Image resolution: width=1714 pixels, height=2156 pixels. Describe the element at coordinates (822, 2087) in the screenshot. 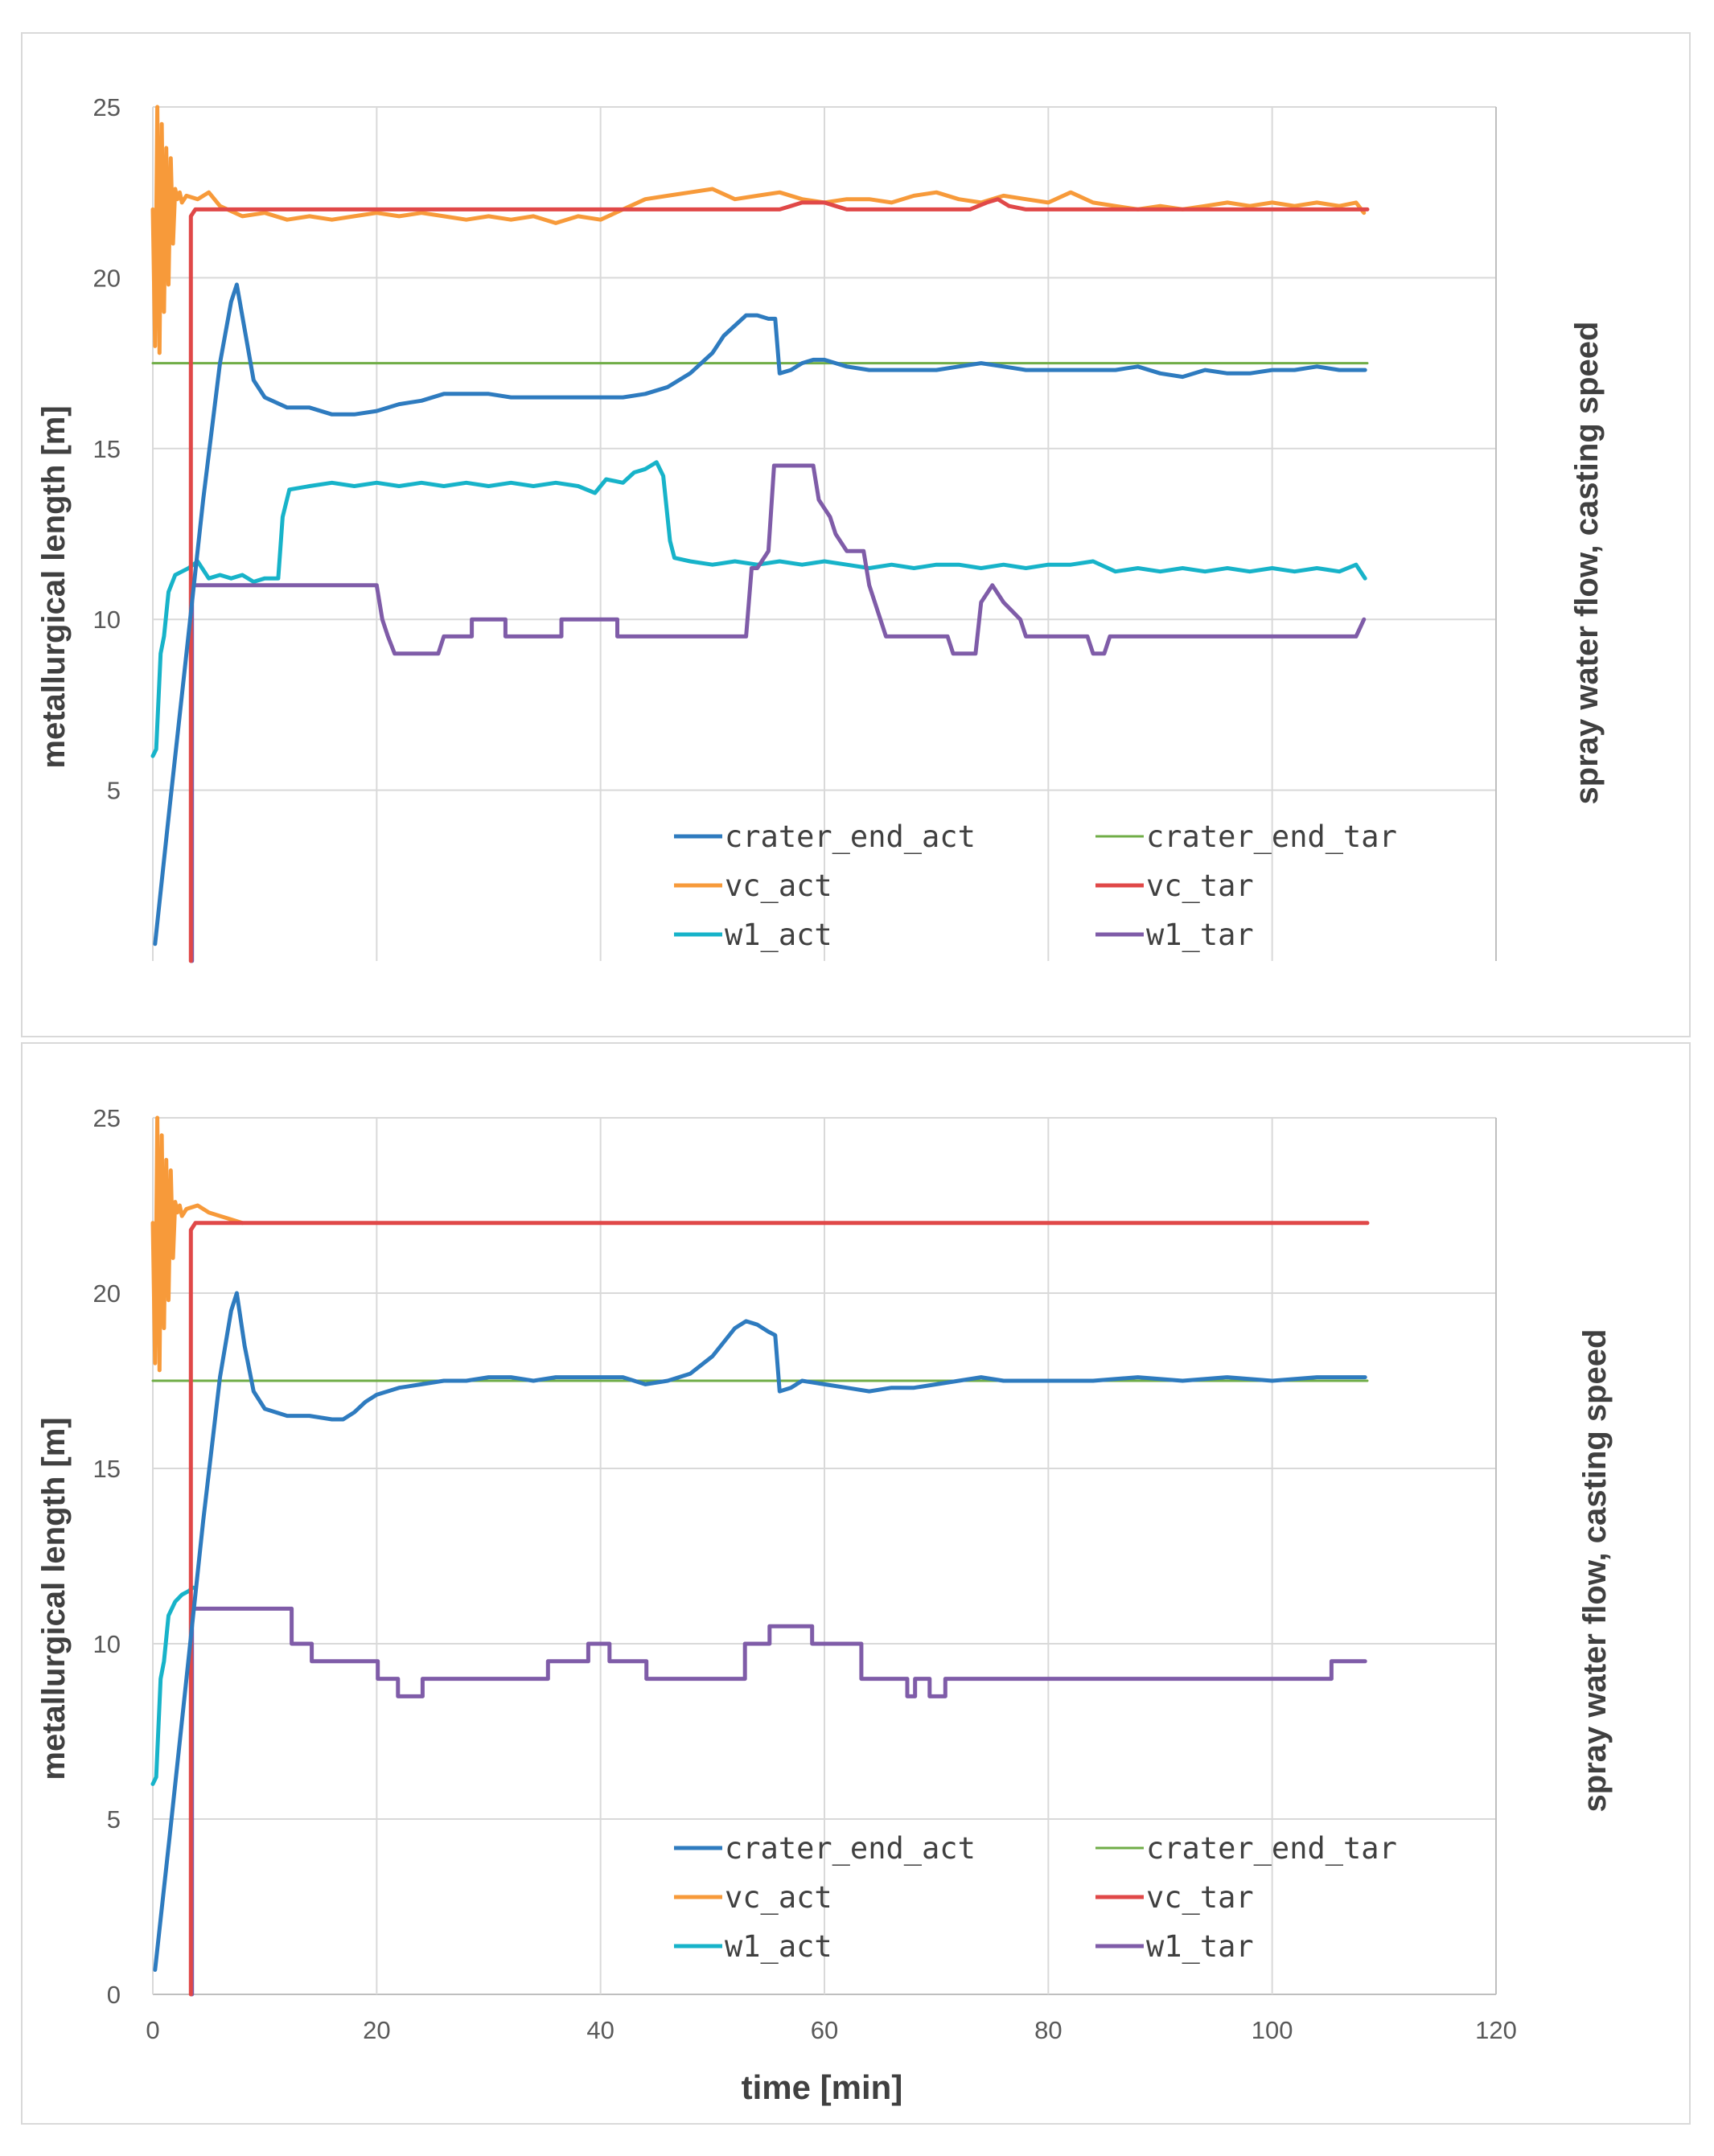

I see `x-axis-label: time [min]` at that location.